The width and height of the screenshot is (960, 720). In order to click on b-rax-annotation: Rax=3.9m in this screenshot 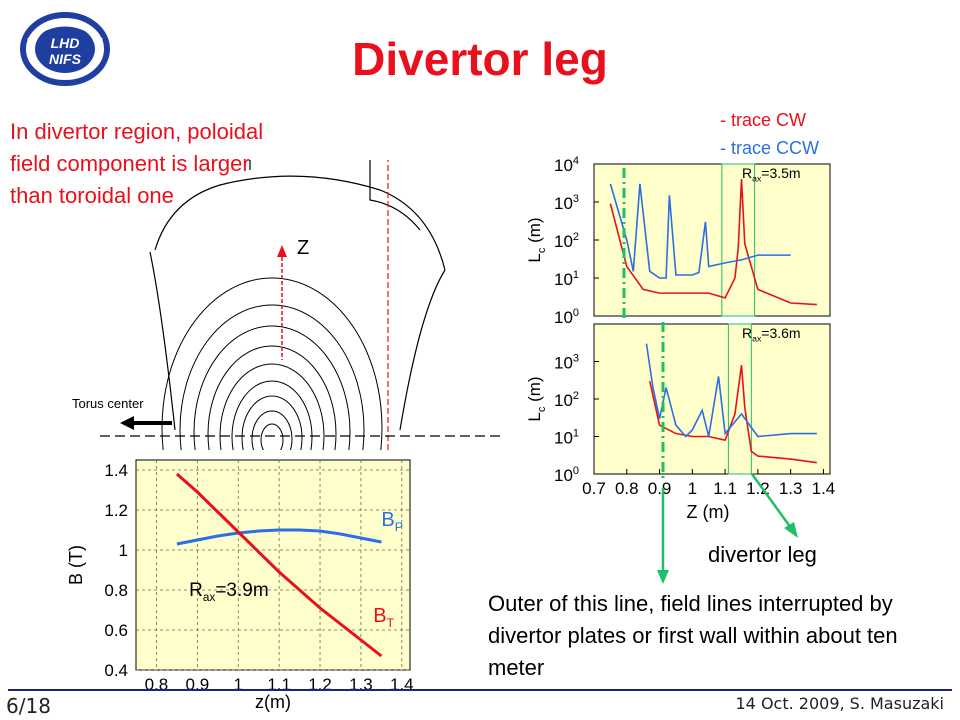, I will do `click(229, 592)`.